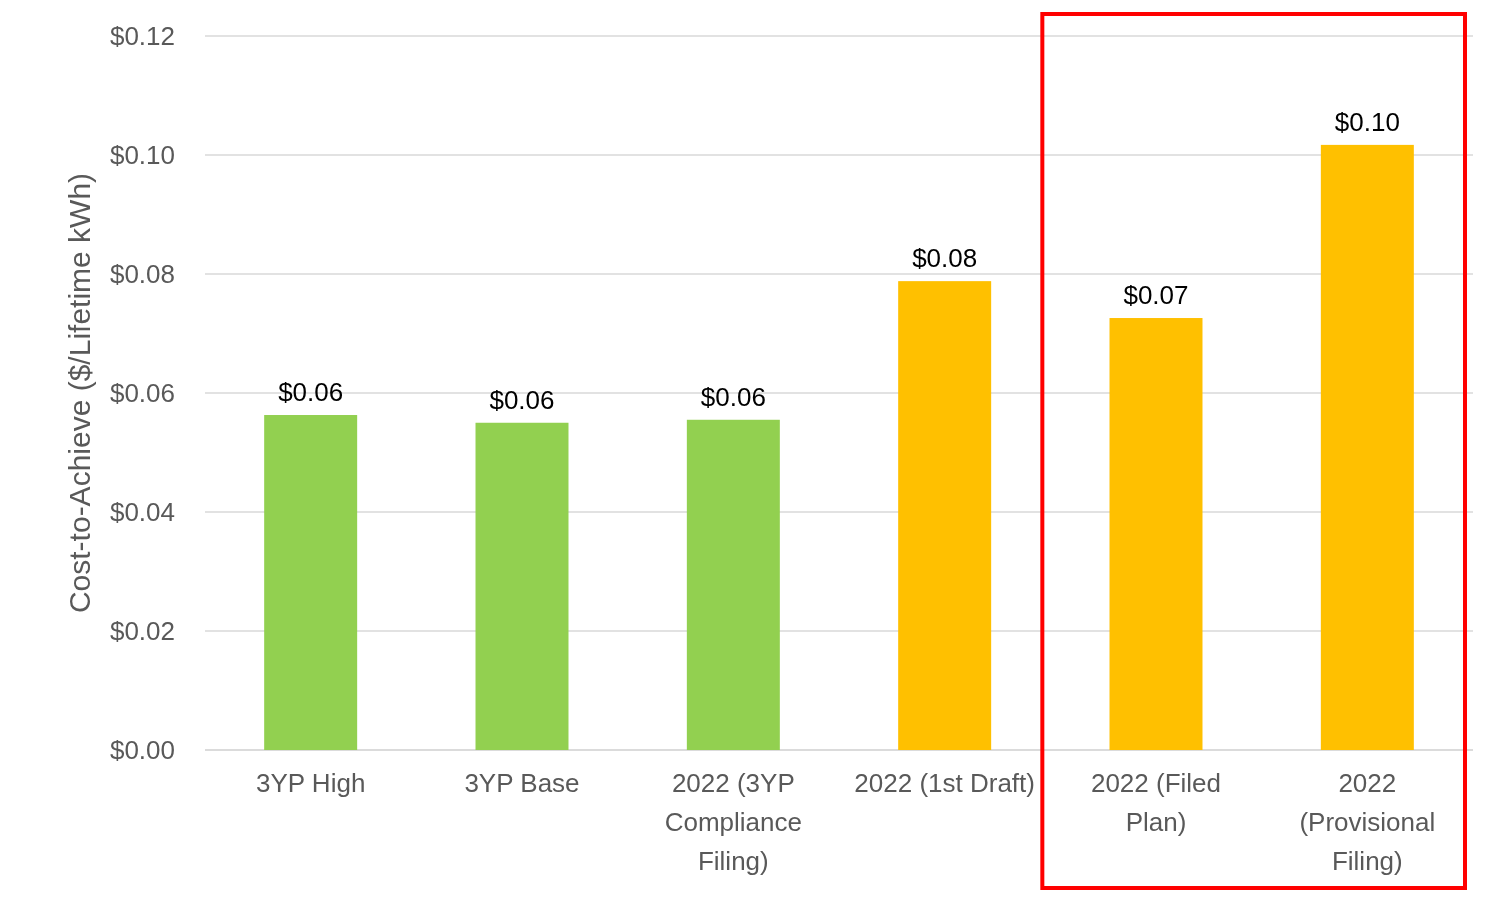 The width and height of the screenshot is (1503, 900). I want to click on y-tick-label: $0.06, so click(142, 393).